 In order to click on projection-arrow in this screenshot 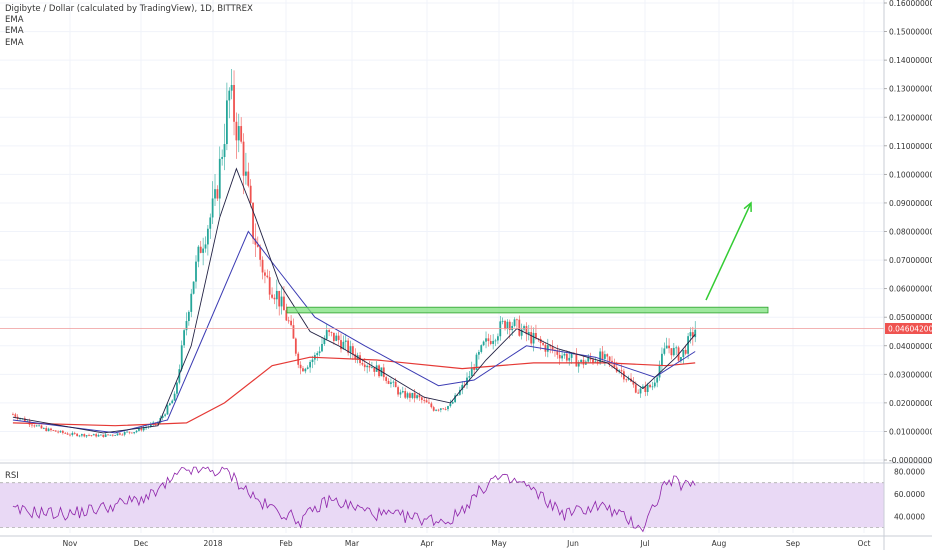, I will do `click(728, 251)`.